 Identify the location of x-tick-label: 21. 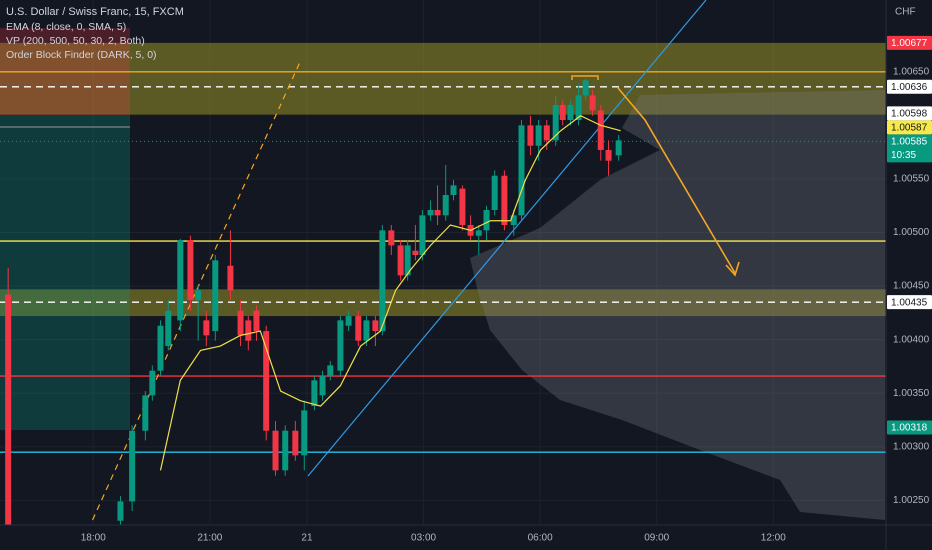
(307, 538).